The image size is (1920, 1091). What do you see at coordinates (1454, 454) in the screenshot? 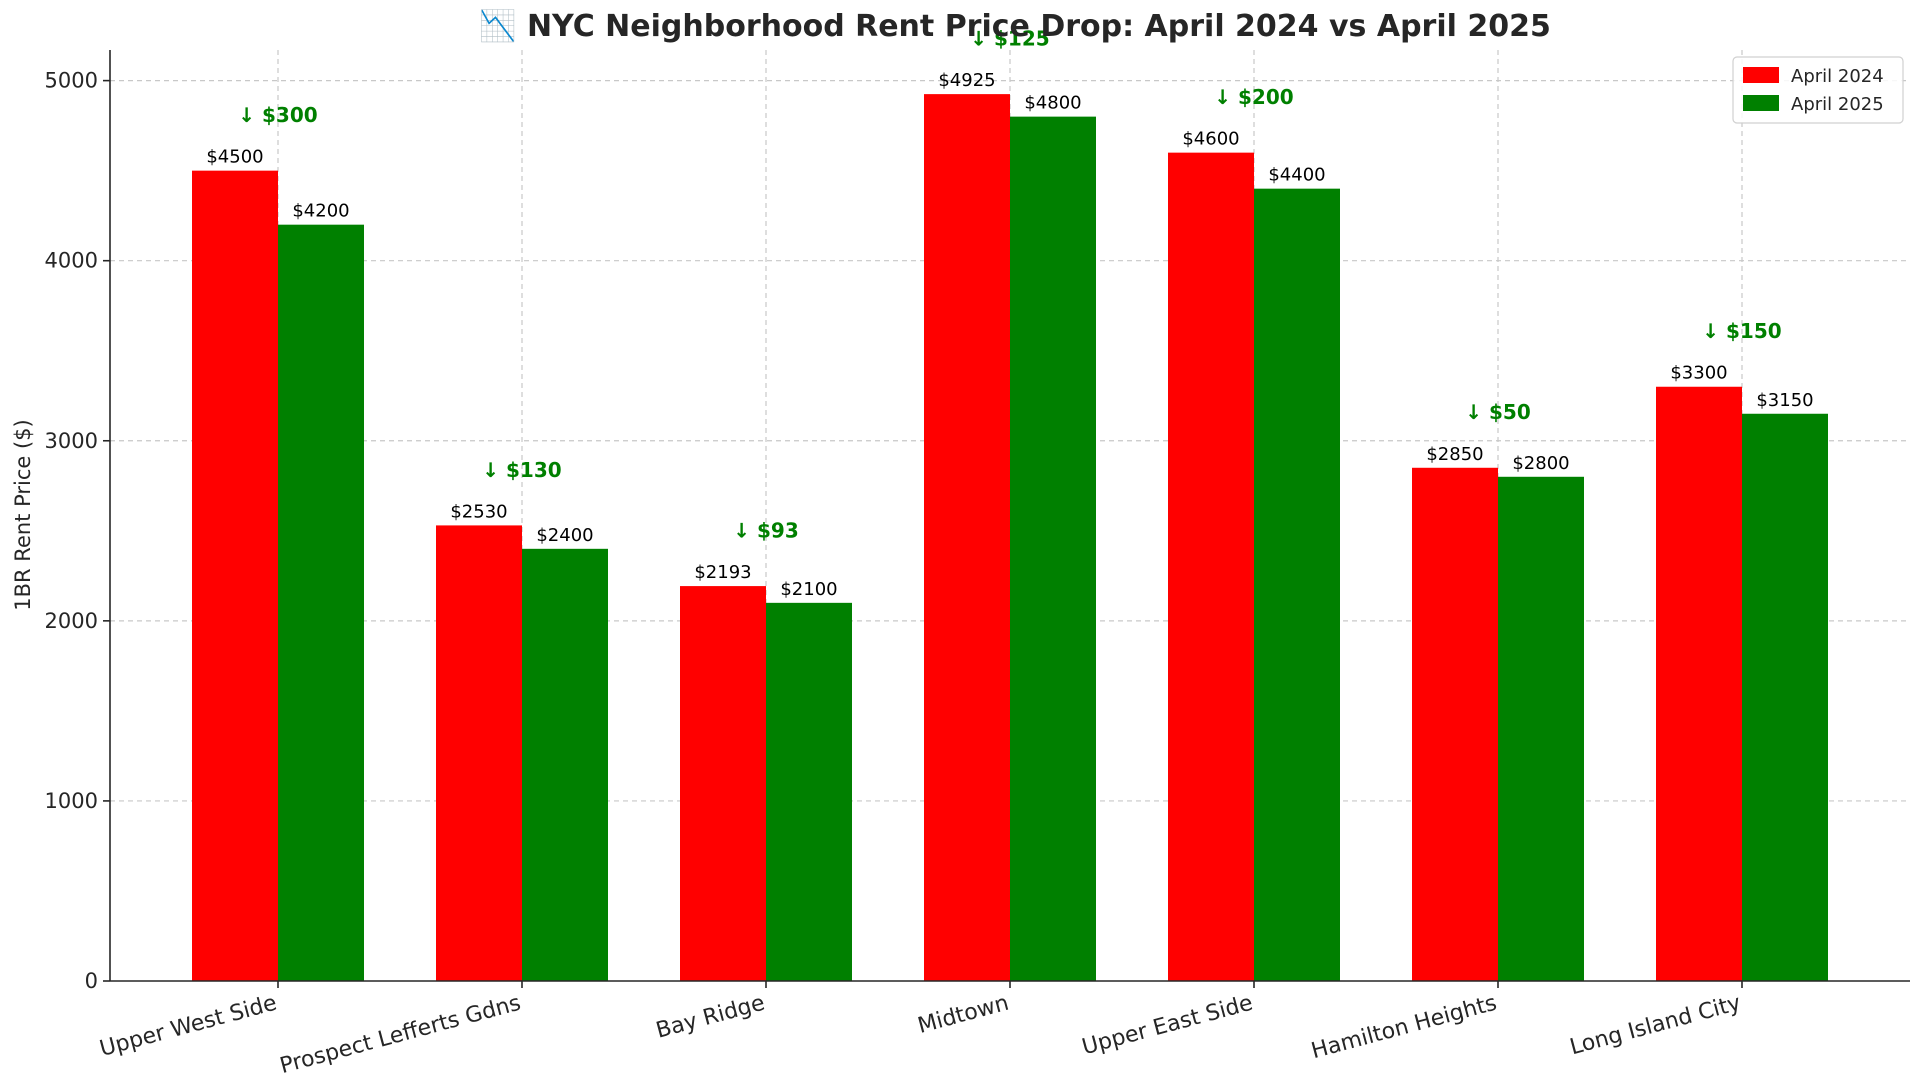
I see `bar-value-label: $2850` at bounding box center [1454, 454].